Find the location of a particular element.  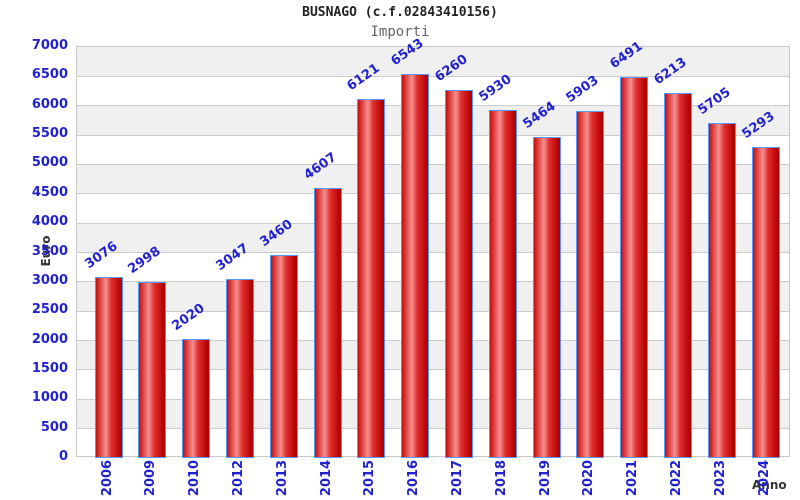

x-tick-label: 2023 is located at coordinates (720, 478).